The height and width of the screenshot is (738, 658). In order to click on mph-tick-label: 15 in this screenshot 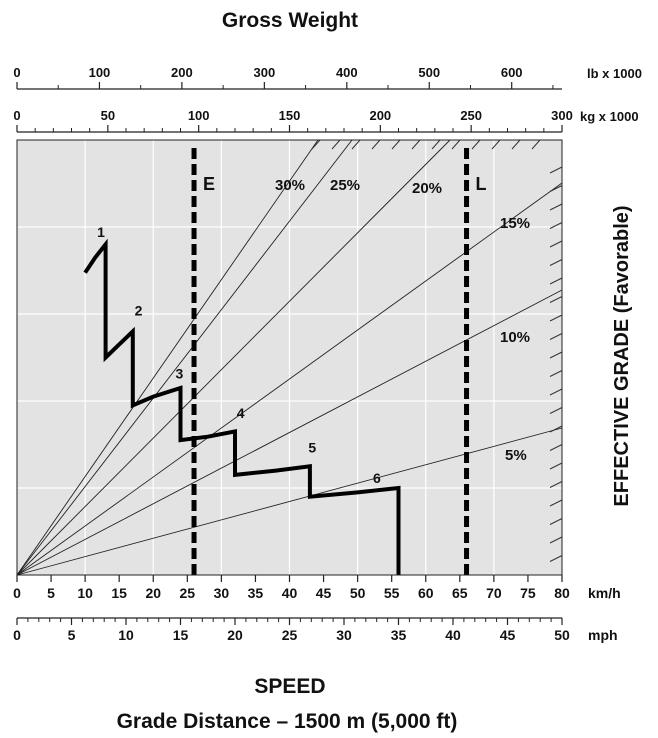, I will do `click(181, 635)`.